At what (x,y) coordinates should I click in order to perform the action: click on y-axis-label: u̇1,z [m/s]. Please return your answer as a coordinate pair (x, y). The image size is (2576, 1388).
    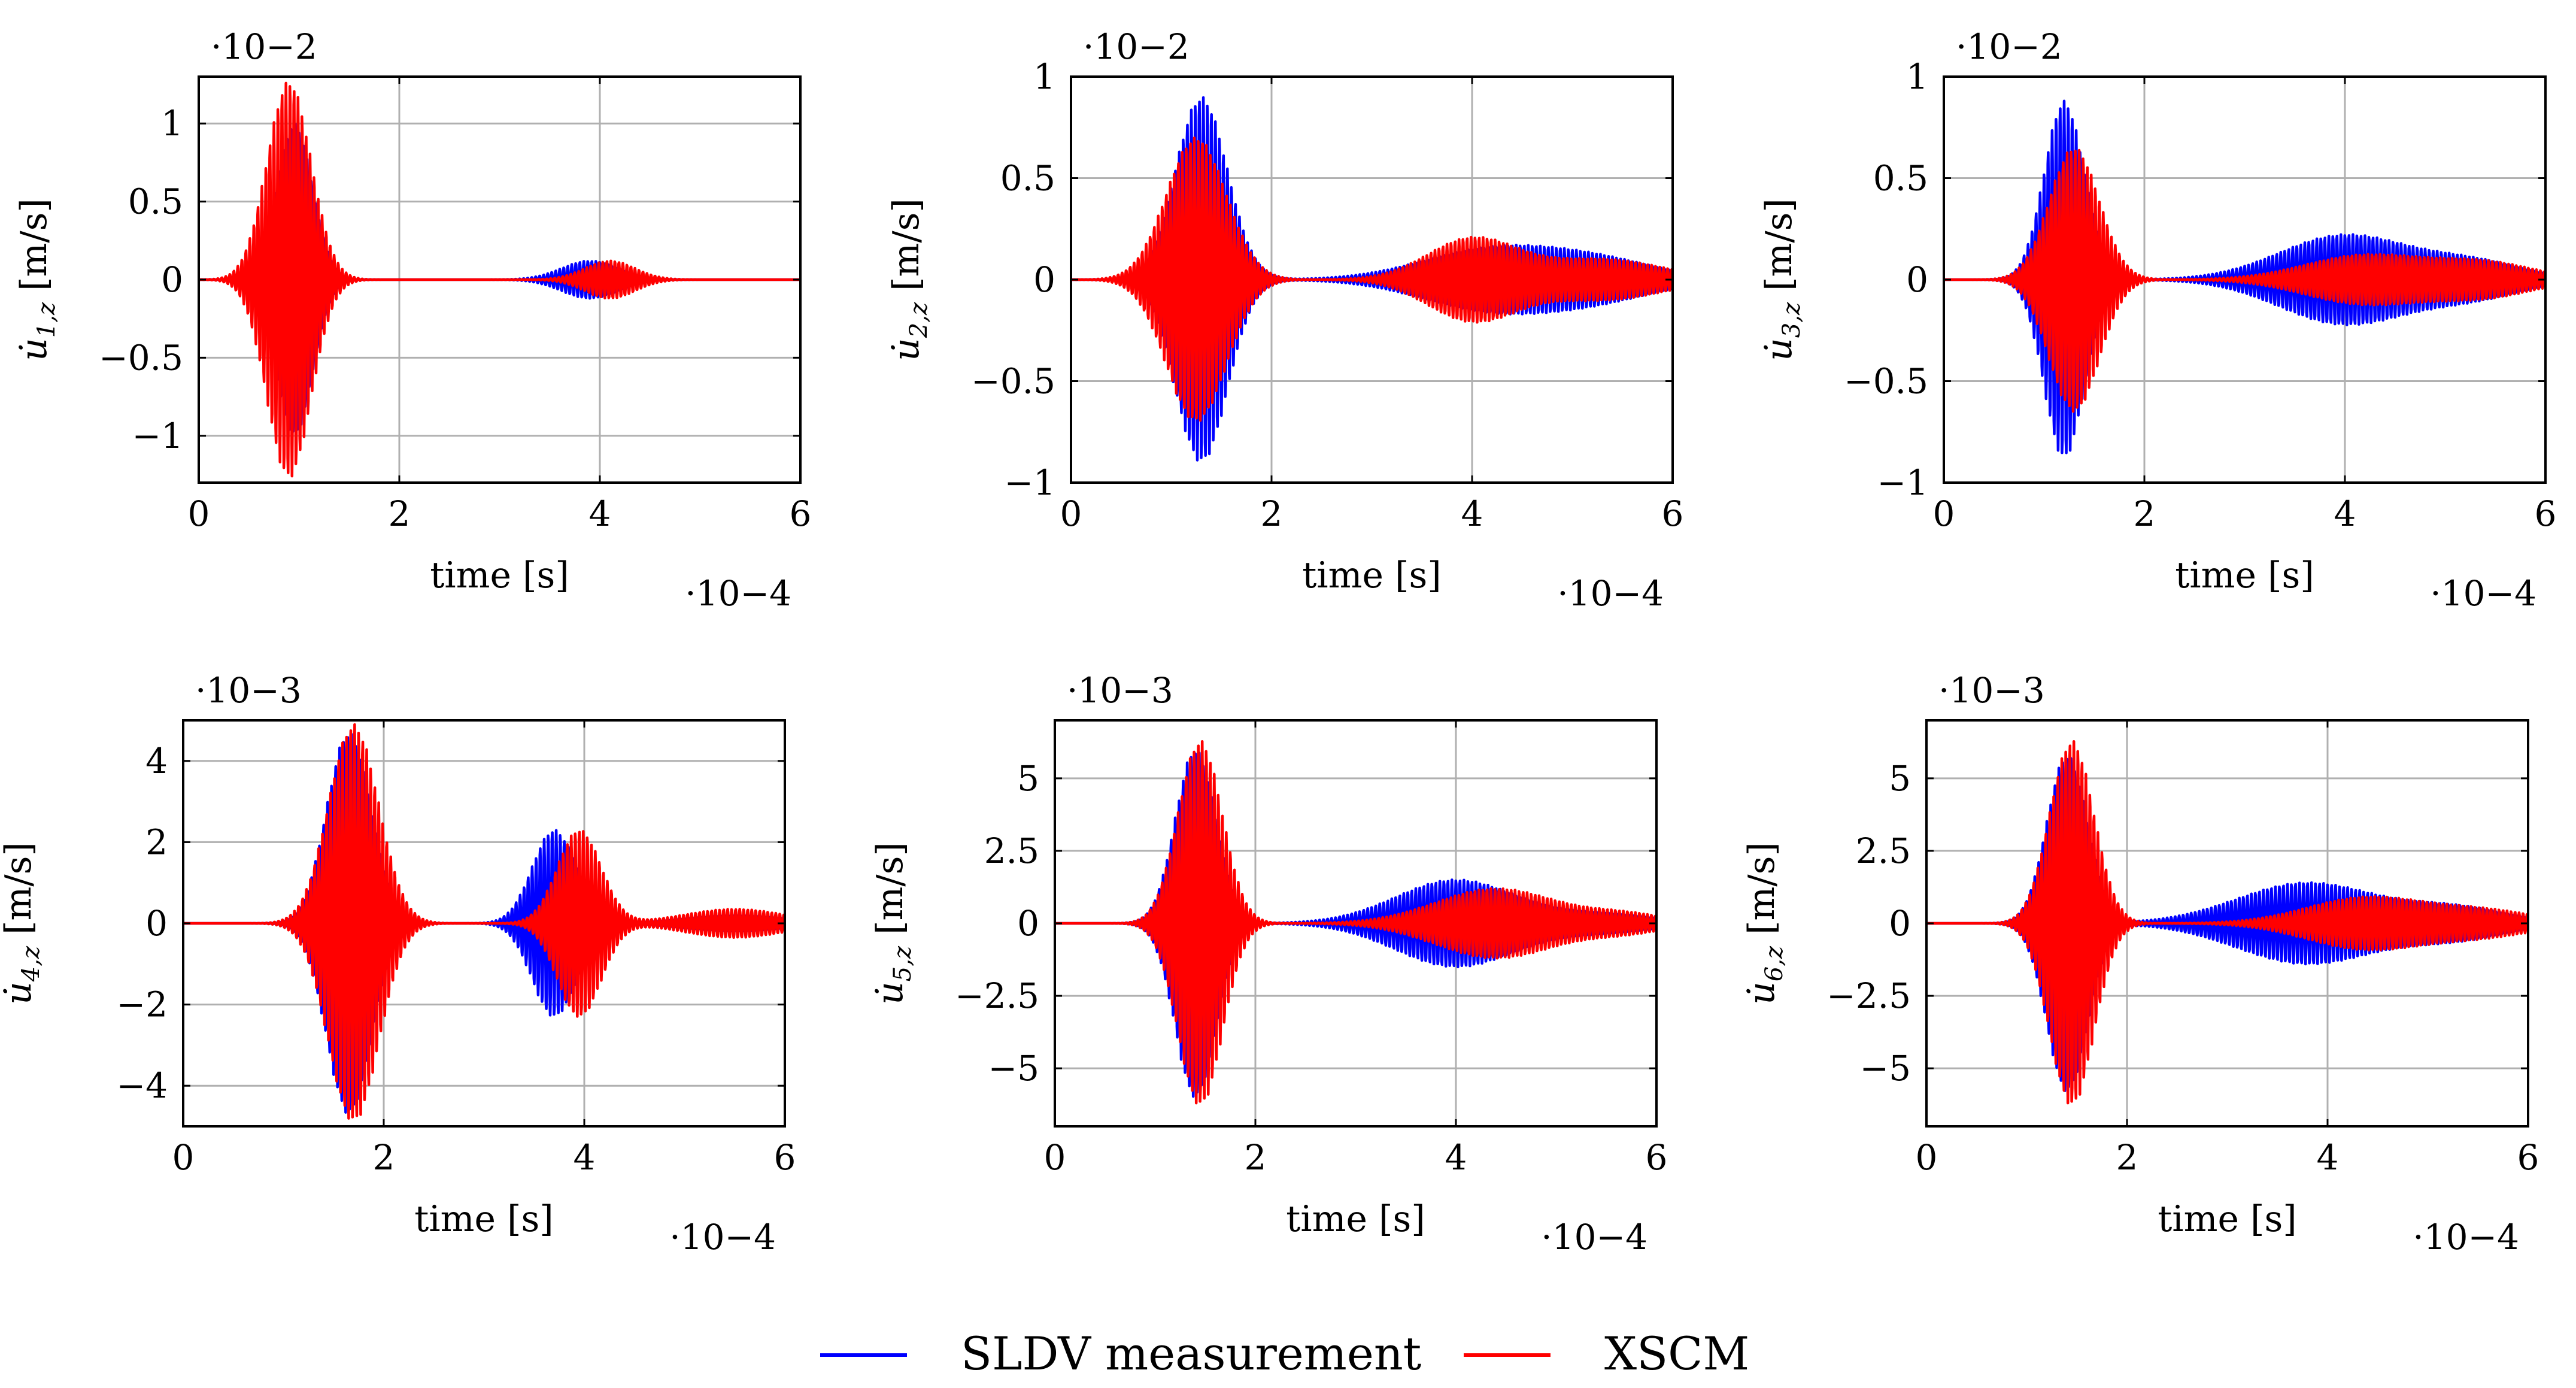
    Looking at the image, I should click on (36, 279).